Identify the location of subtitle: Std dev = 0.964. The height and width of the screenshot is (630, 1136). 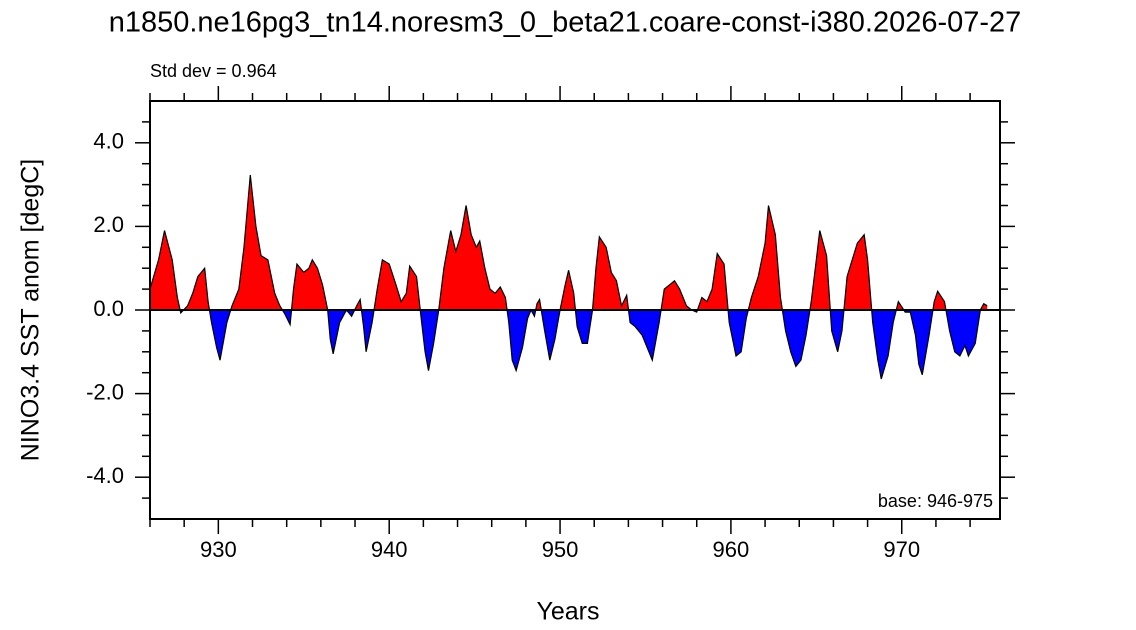
(213, 71).